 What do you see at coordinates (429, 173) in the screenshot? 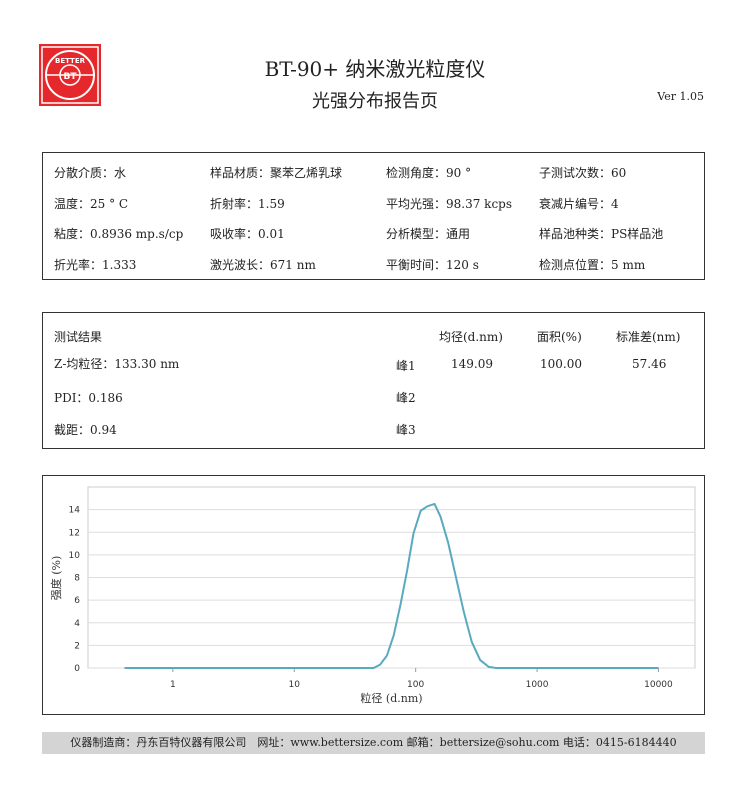
I see `info-field: 检测角度：90 °` at bounding box center [429, 173].